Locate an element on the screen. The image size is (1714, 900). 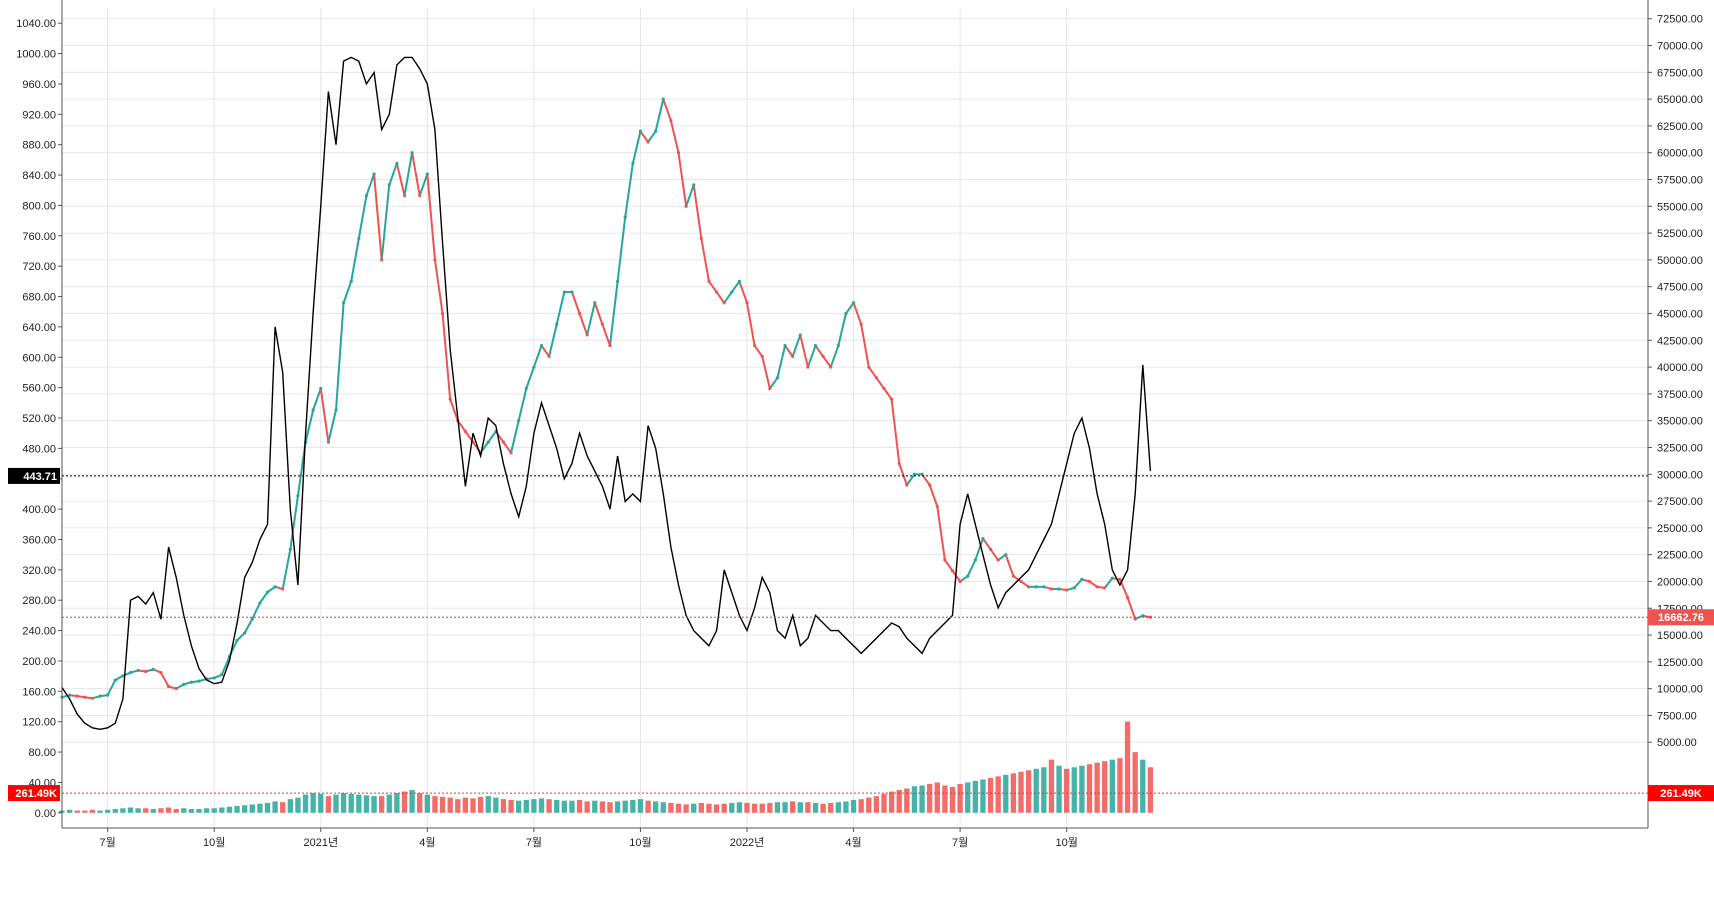
left-axis-tick-label: 760.00 is located at coordinates (39, 237).